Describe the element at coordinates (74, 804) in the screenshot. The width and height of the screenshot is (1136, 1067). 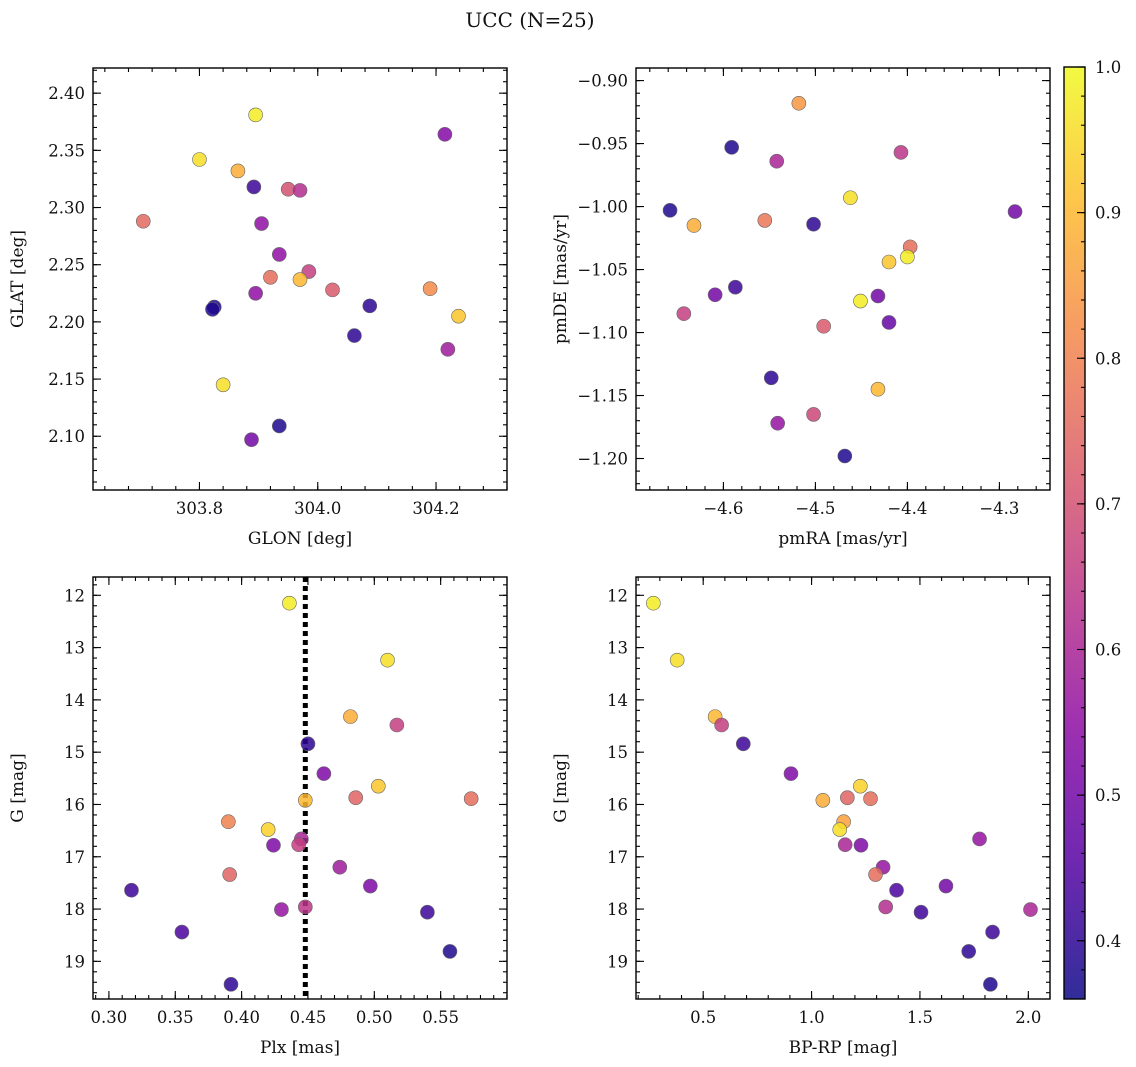
I see `y-tick-label: 16` at that location.